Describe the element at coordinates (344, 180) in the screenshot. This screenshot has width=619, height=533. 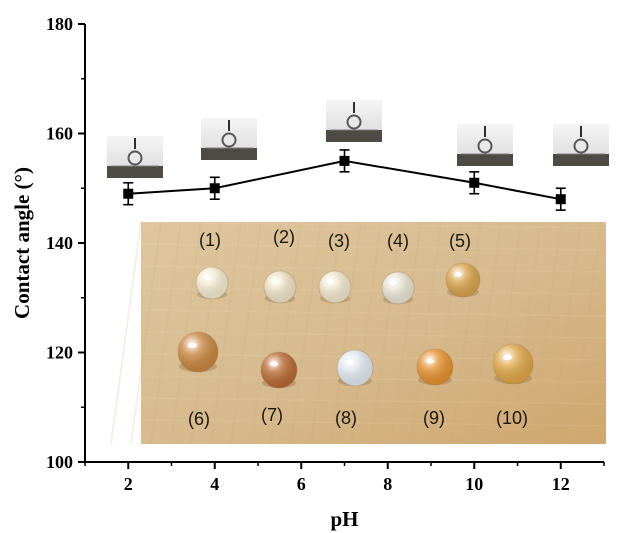
I see `plot-area` at that location.